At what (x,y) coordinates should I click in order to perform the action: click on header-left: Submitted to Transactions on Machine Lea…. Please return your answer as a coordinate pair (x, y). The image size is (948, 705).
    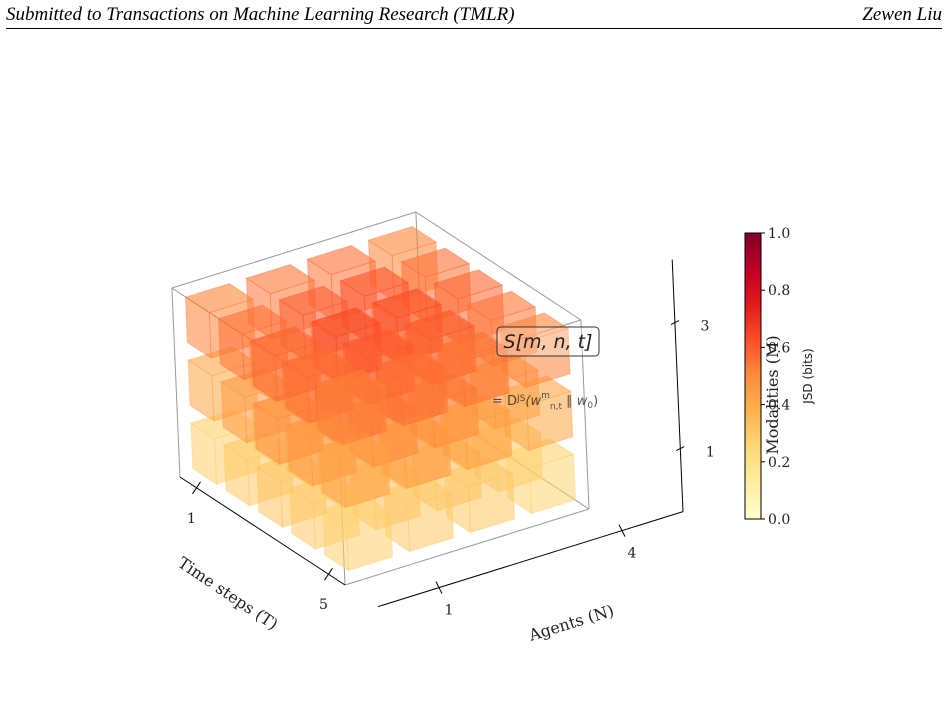
    Looking at the image, I should click on (260, 14).